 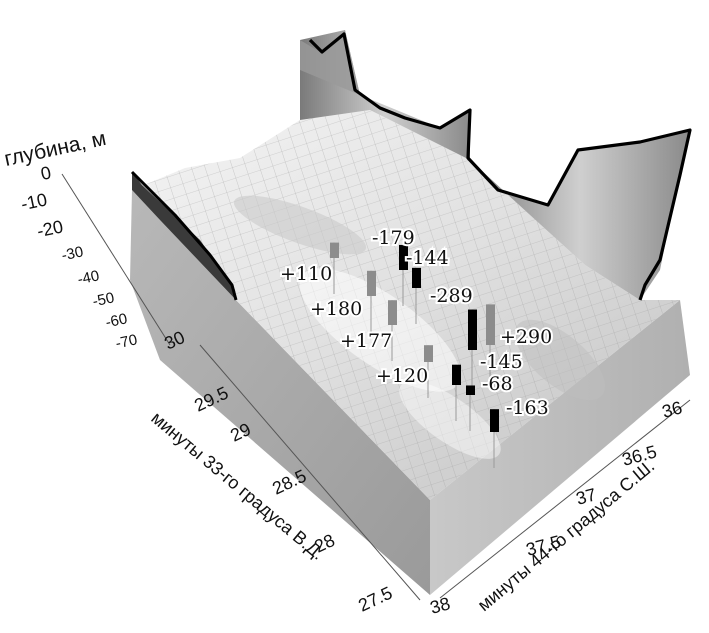 I want to click on annotation-label-halo: -163, so click(x=527, y=408).